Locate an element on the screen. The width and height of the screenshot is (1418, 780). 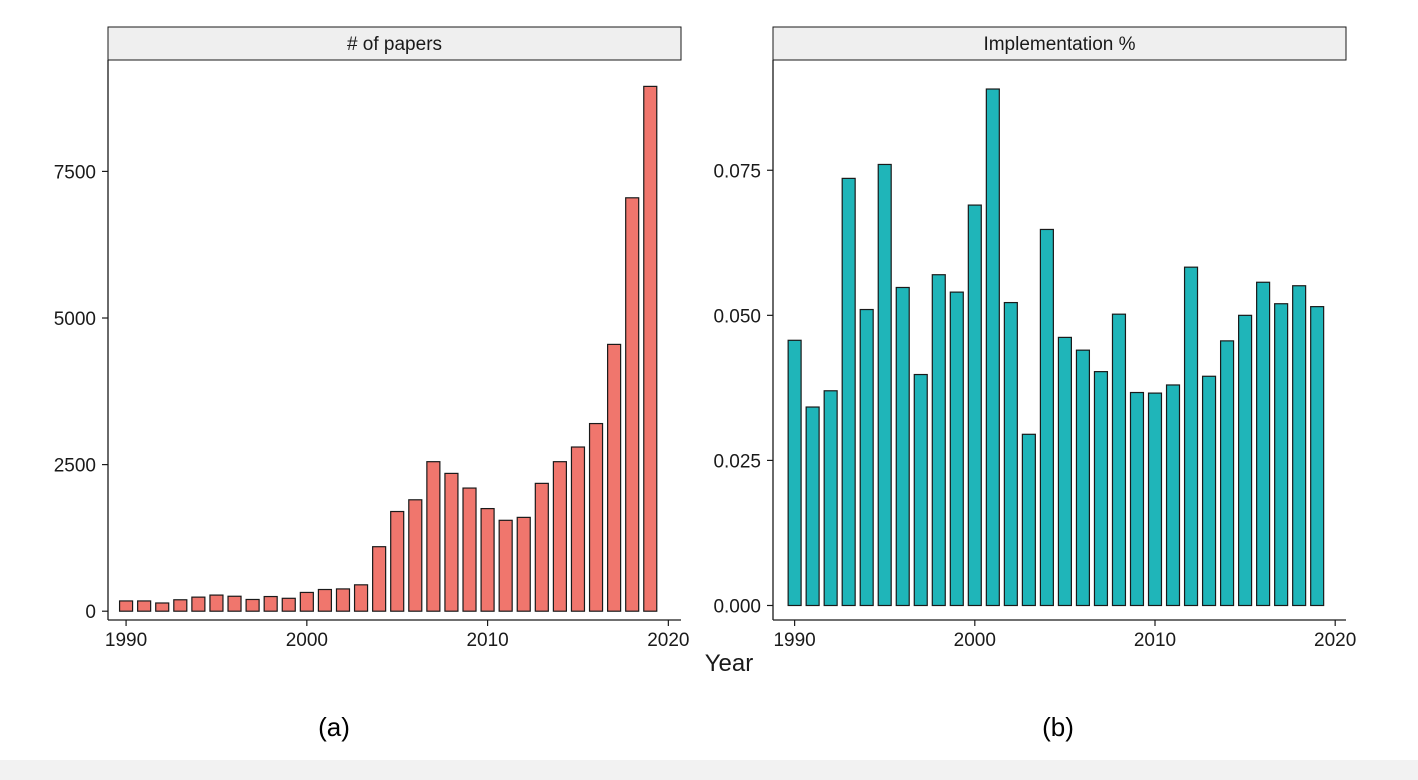
papers-title: # of papers is located at coordinates (394, 44).